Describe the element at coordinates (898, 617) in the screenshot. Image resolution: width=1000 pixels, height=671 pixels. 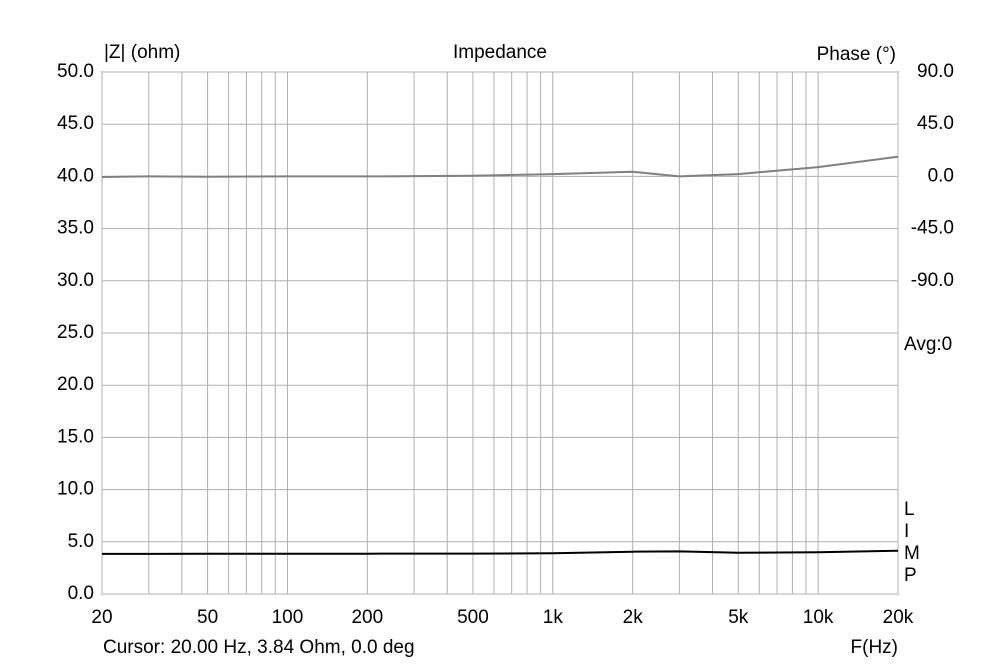
I see `x-tick-label: 20k` at that location.